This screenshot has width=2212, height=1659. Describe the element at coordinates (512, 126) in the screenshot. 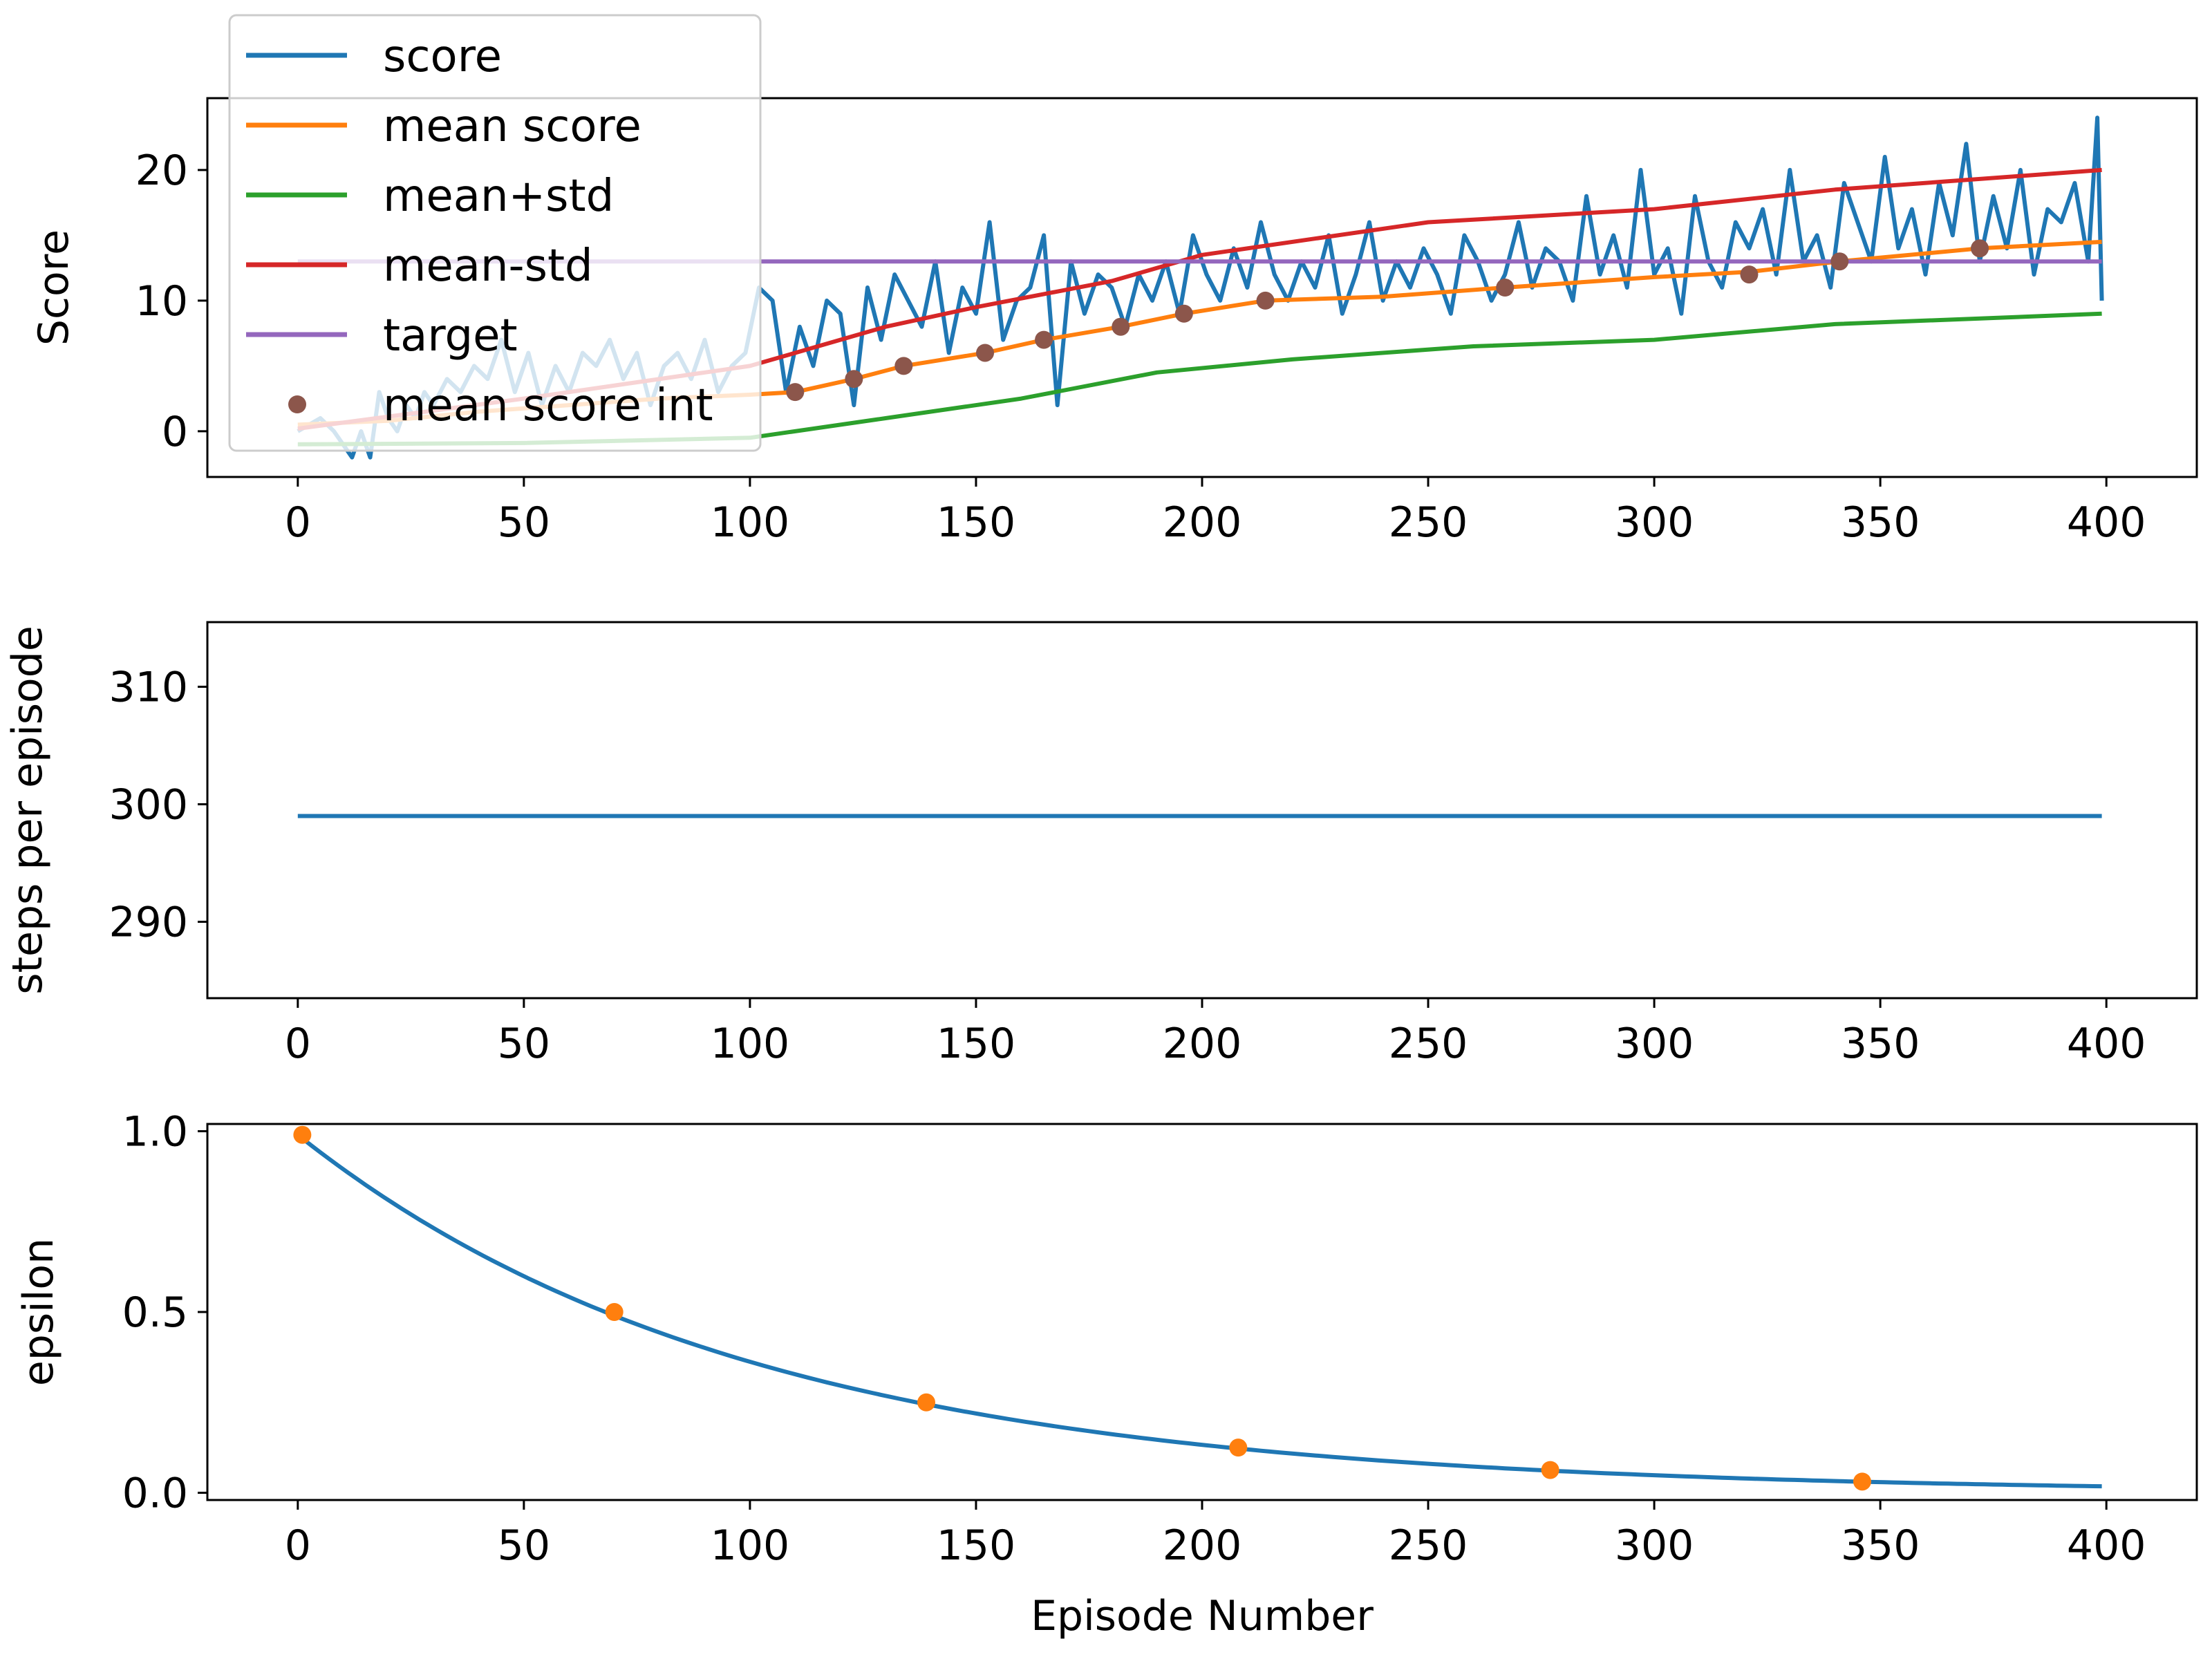

I see `legend-label-mean-score: mean score` at that location.